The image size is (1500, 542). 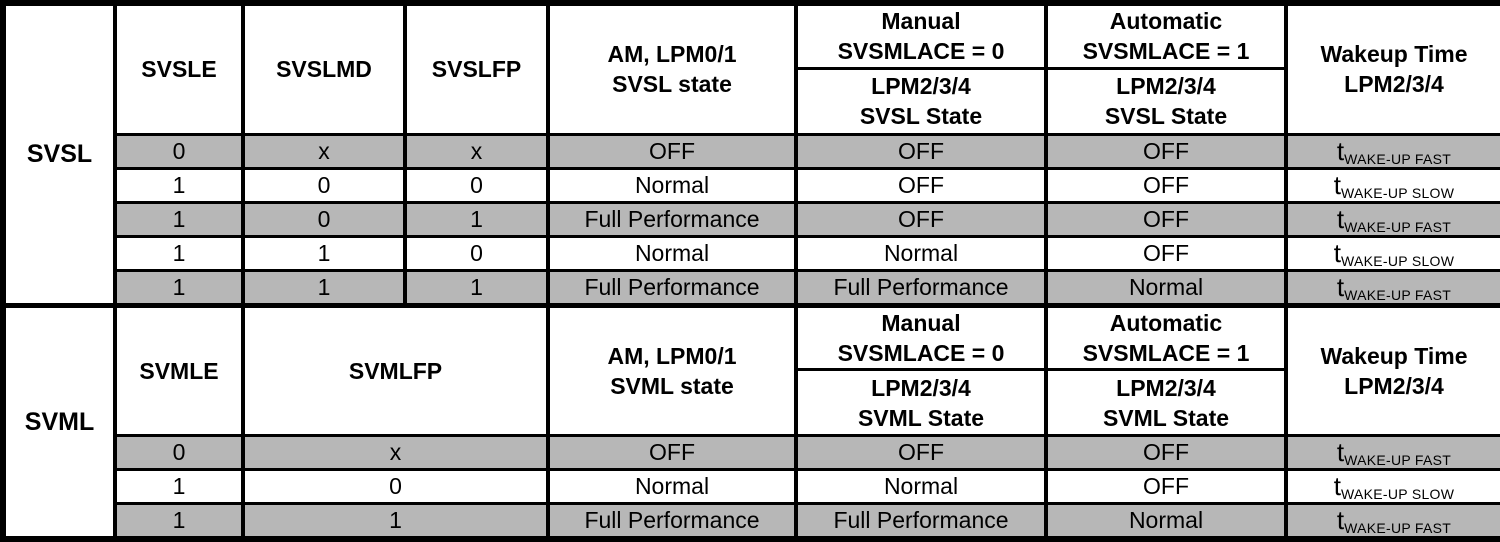 I want to click on header-svsle: SVSLE, so click(x=179, y=68).